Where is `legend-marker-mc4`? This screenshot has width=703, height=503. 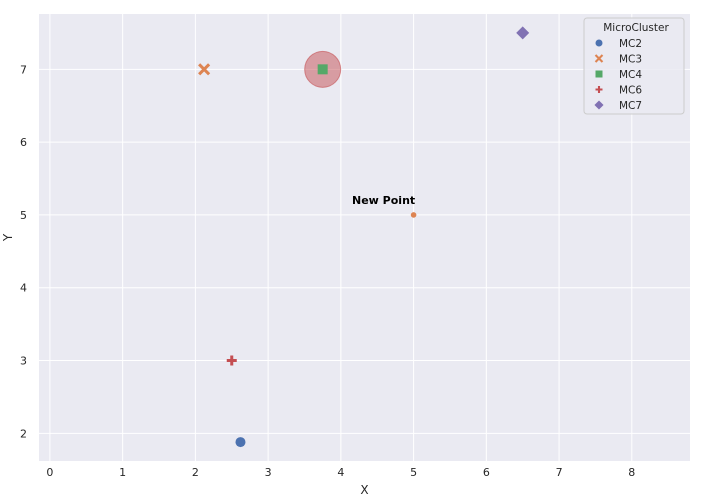 legend-marker-mc4 is located at coordinates (599, 74).